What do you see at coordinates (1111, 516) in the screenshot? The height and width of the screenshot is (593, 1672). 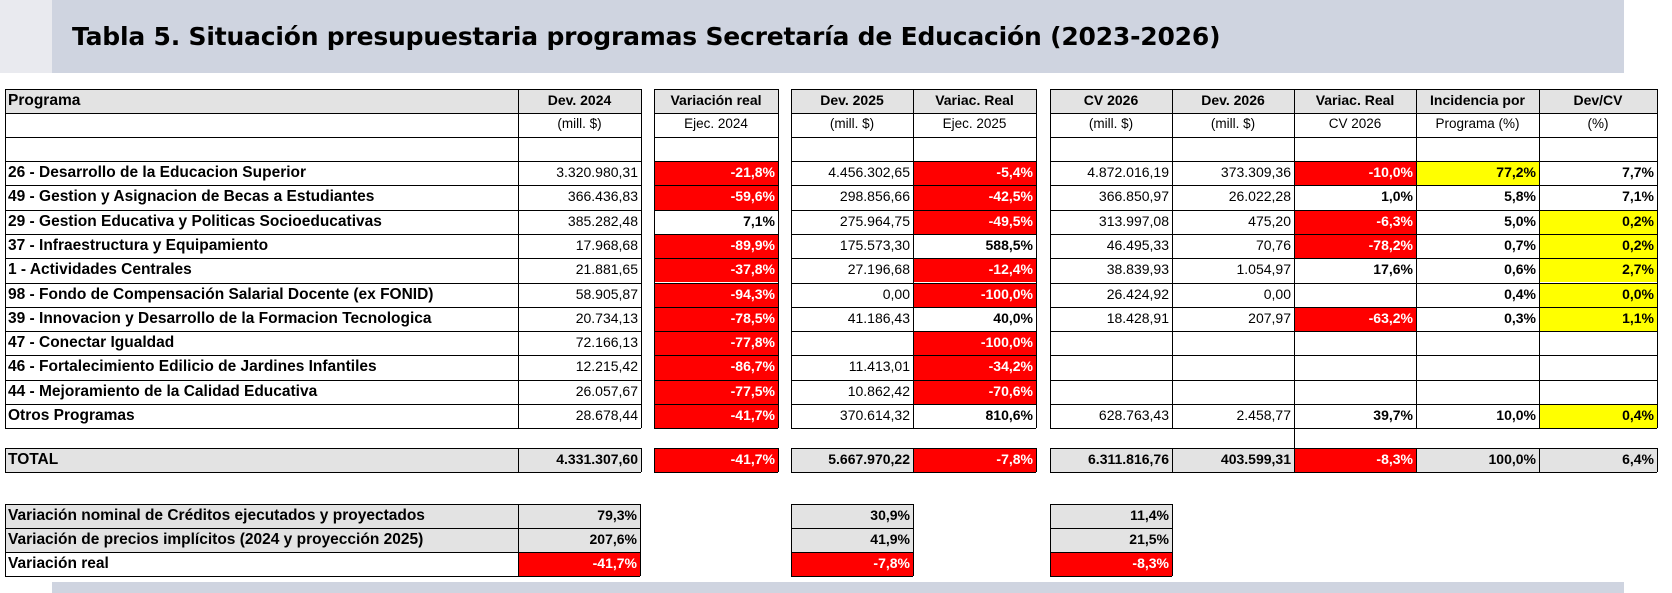 I see `summary-cell-v2026: 11,4%` at bounding box center [1111, 516].